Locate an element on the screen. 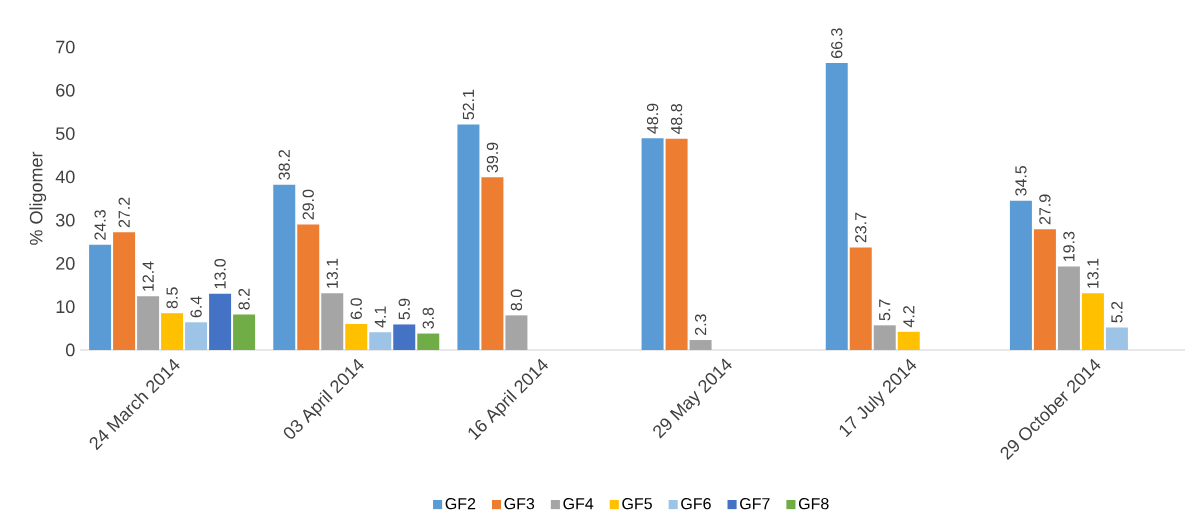  data-label: 27.9 is located at coordinates (1045, 209).